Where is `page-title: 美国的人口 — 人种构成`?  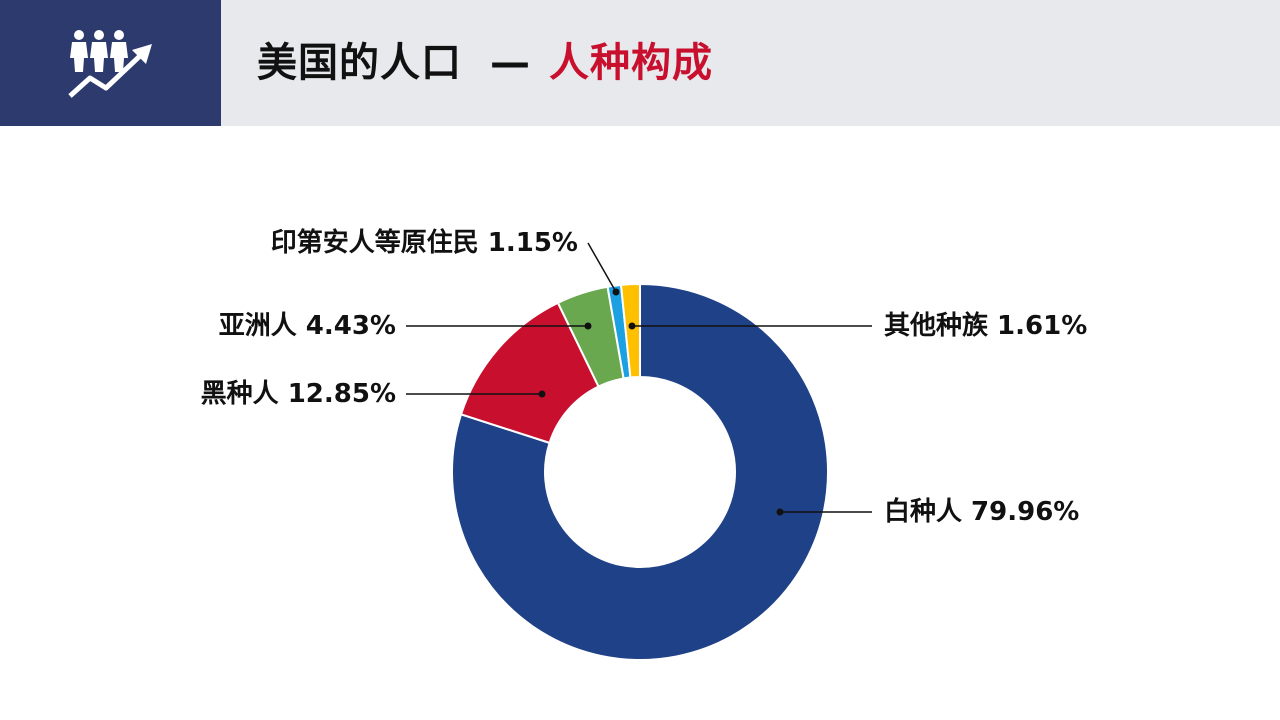 page-title: 美国的人口 — 人种构成 is located at coordinates (485, 63).